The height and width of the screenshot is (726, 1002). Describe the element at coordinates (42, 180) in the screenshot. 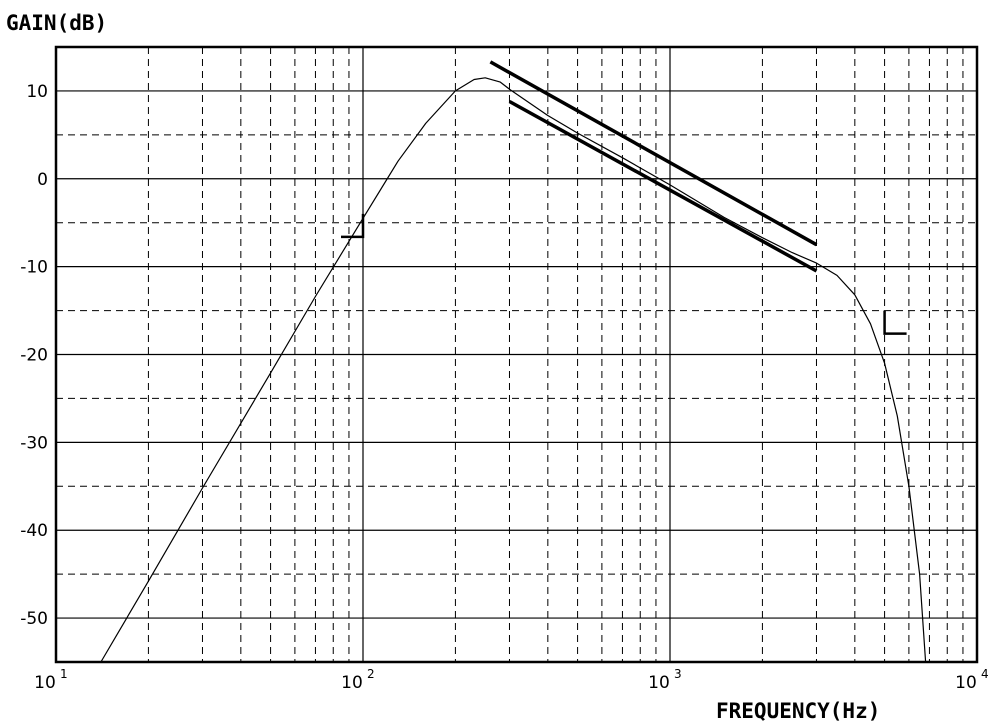

I see `y-tick-label: 0` at that location.